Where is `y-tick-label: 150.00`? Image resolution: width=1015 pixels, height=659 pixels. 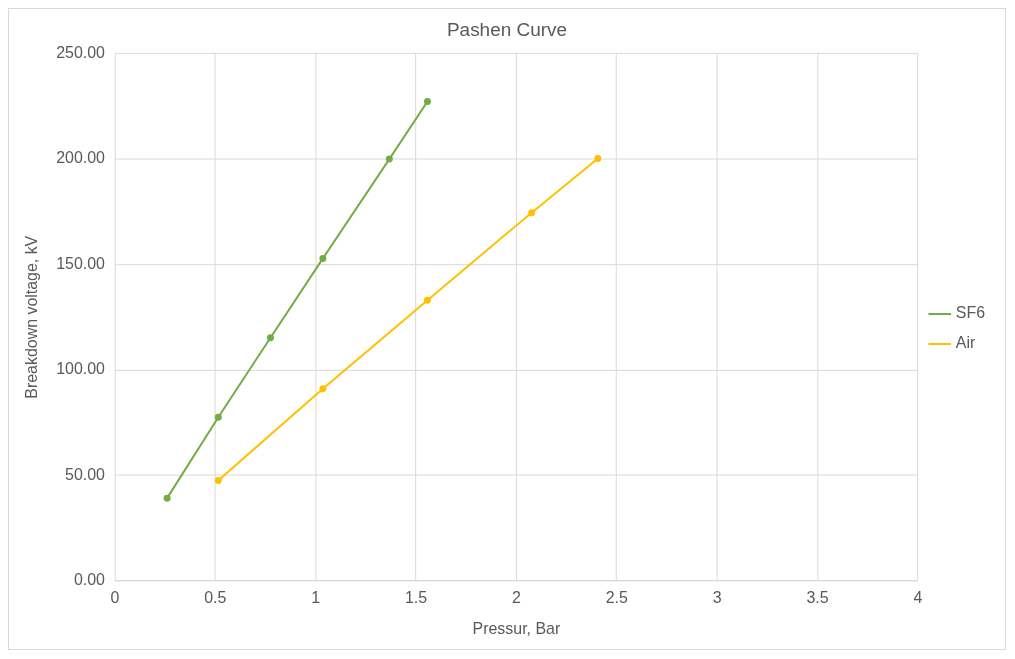 y-tick-label: 150.00 is located at coordinates (81, 263).